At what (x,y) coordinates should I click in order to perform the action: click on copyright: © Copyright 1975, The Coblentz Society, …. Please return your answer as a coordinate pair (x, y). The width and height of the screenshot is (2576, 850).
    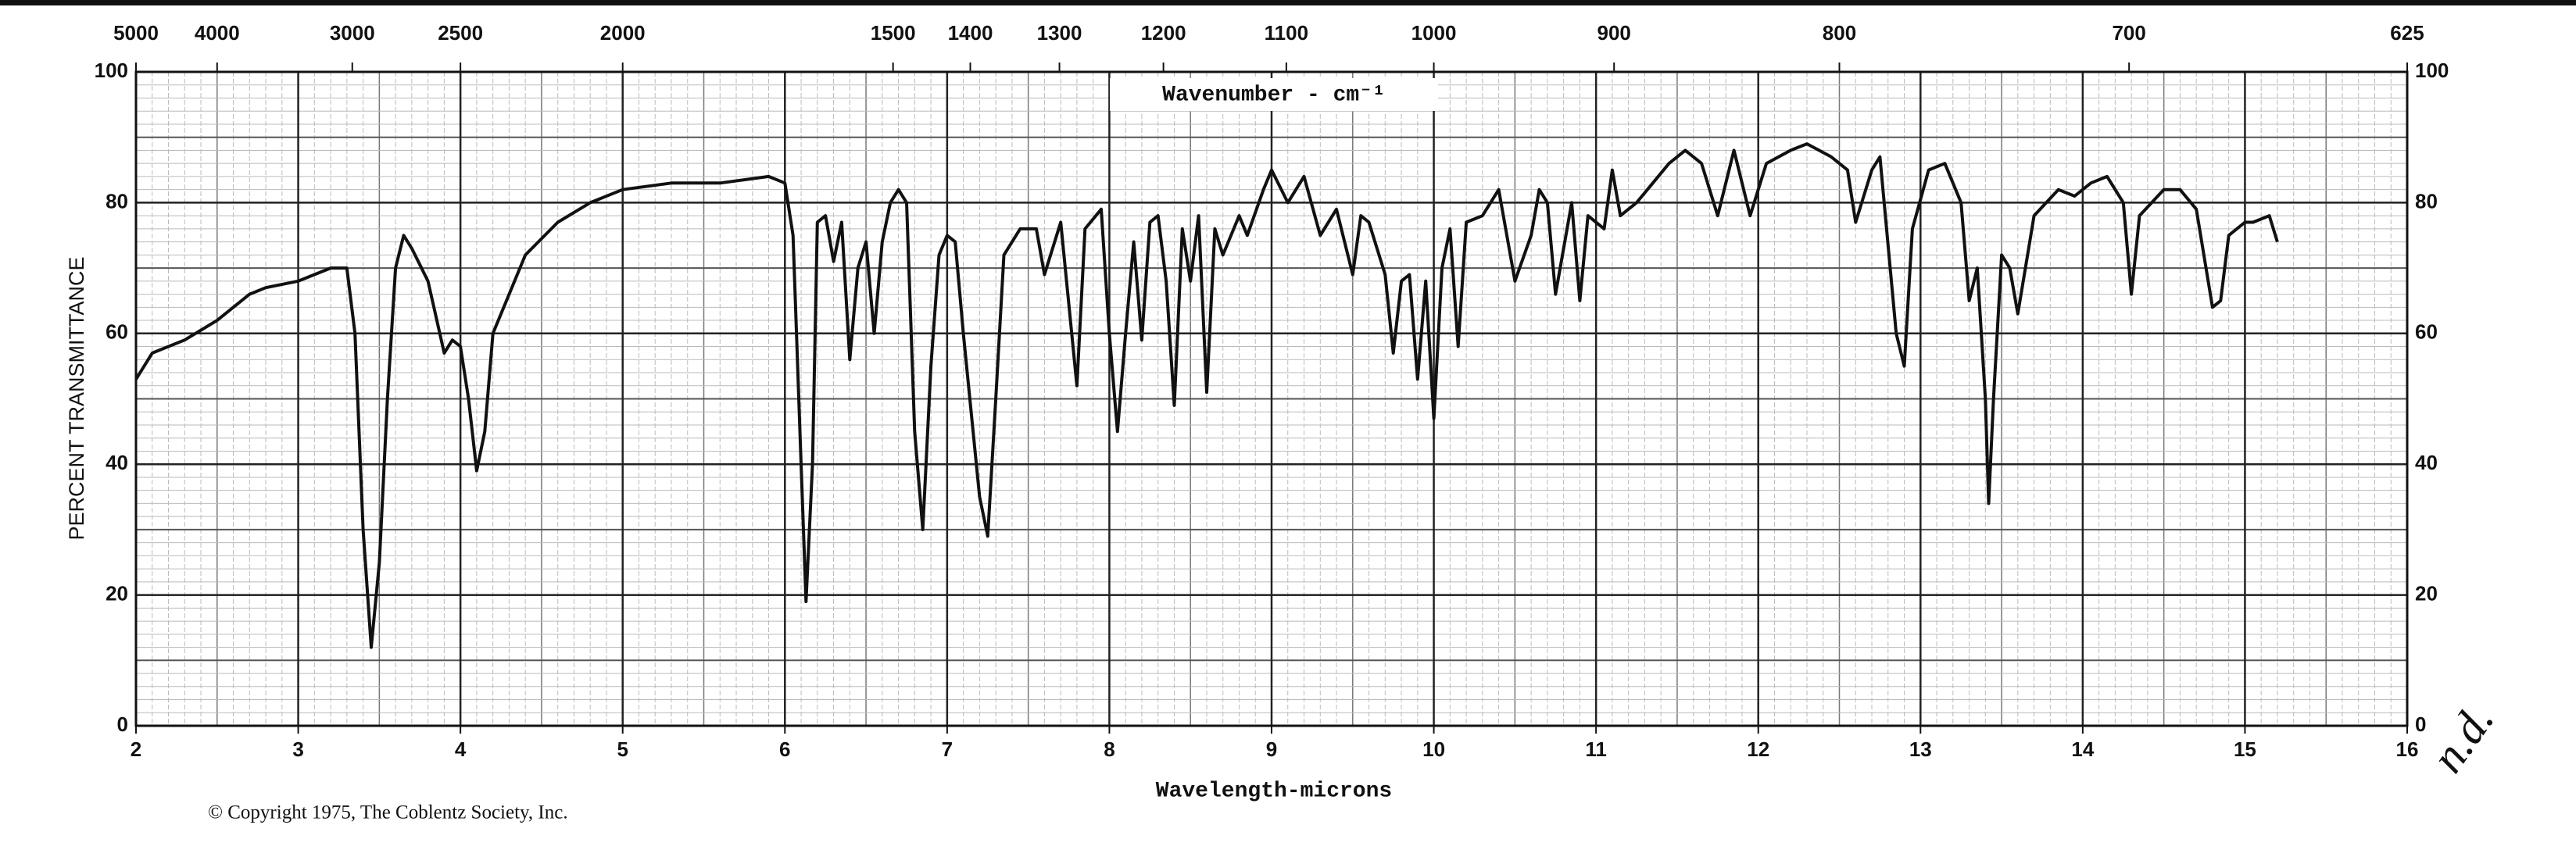
    Looking at the image, I should click on (388, 812).